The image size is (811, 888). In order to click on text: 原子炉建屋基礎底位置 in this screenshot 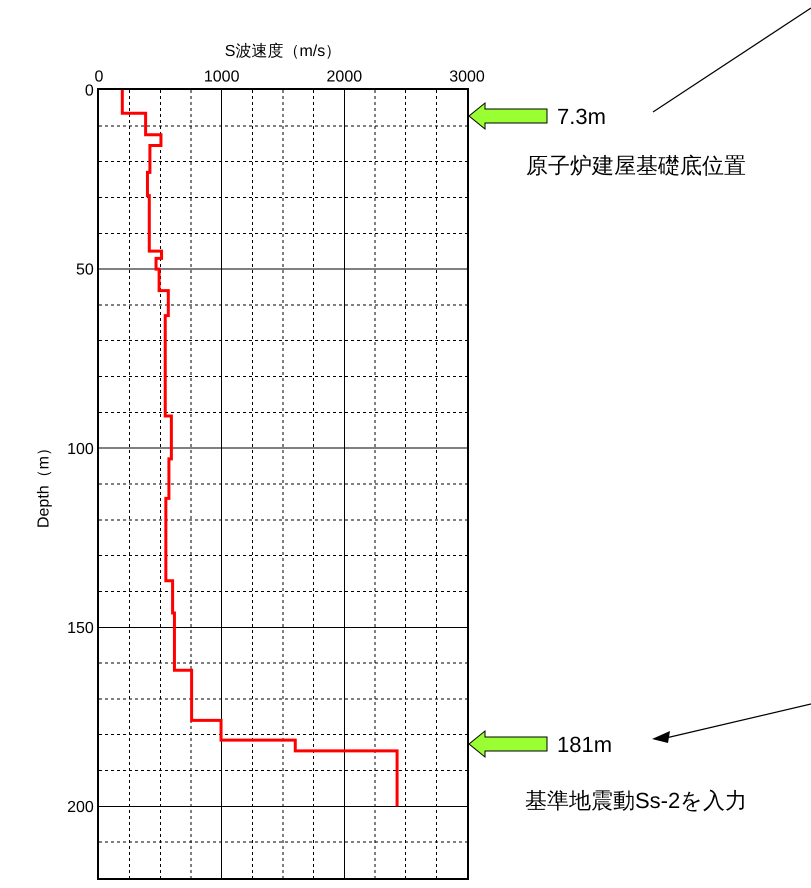, I will do `click(636, 165)`.